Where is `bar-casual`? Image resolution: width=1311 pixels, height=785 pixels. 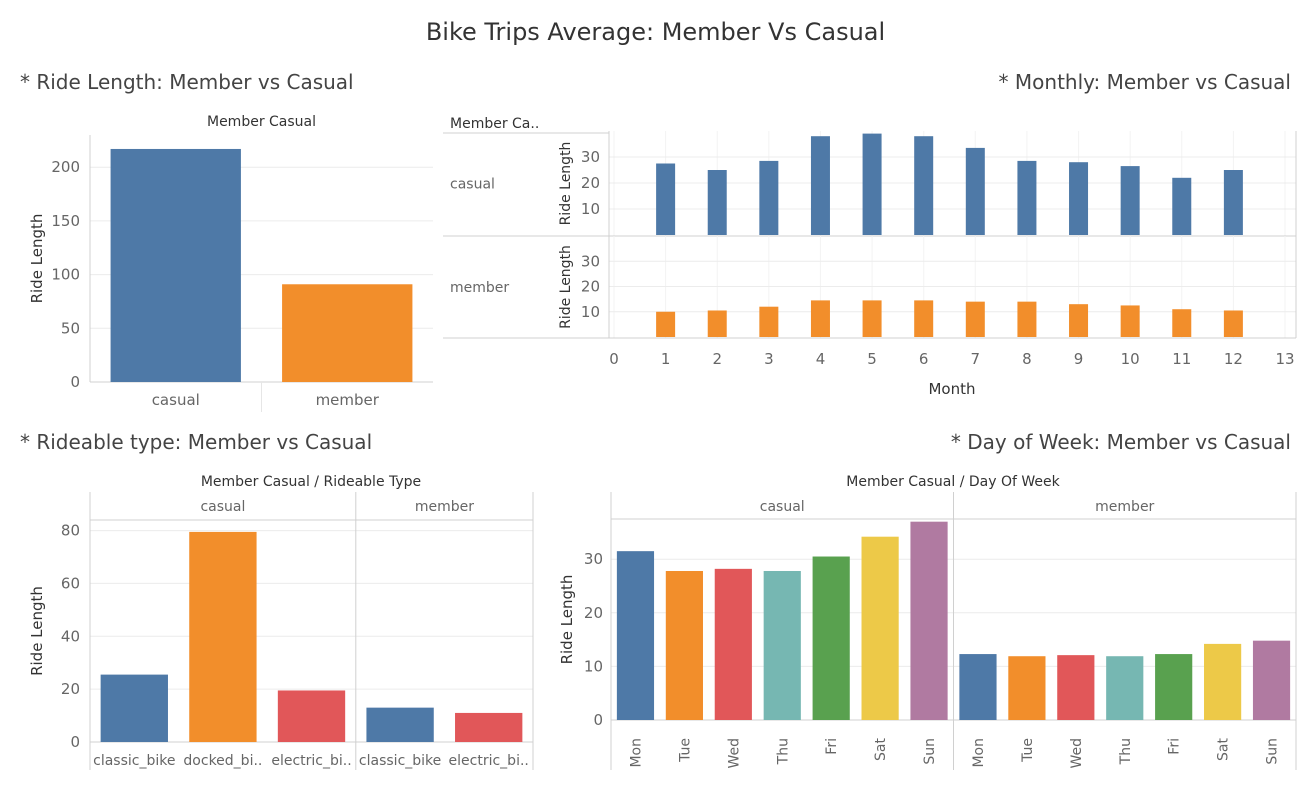
bar-casual is located at coordinates (175, 265).